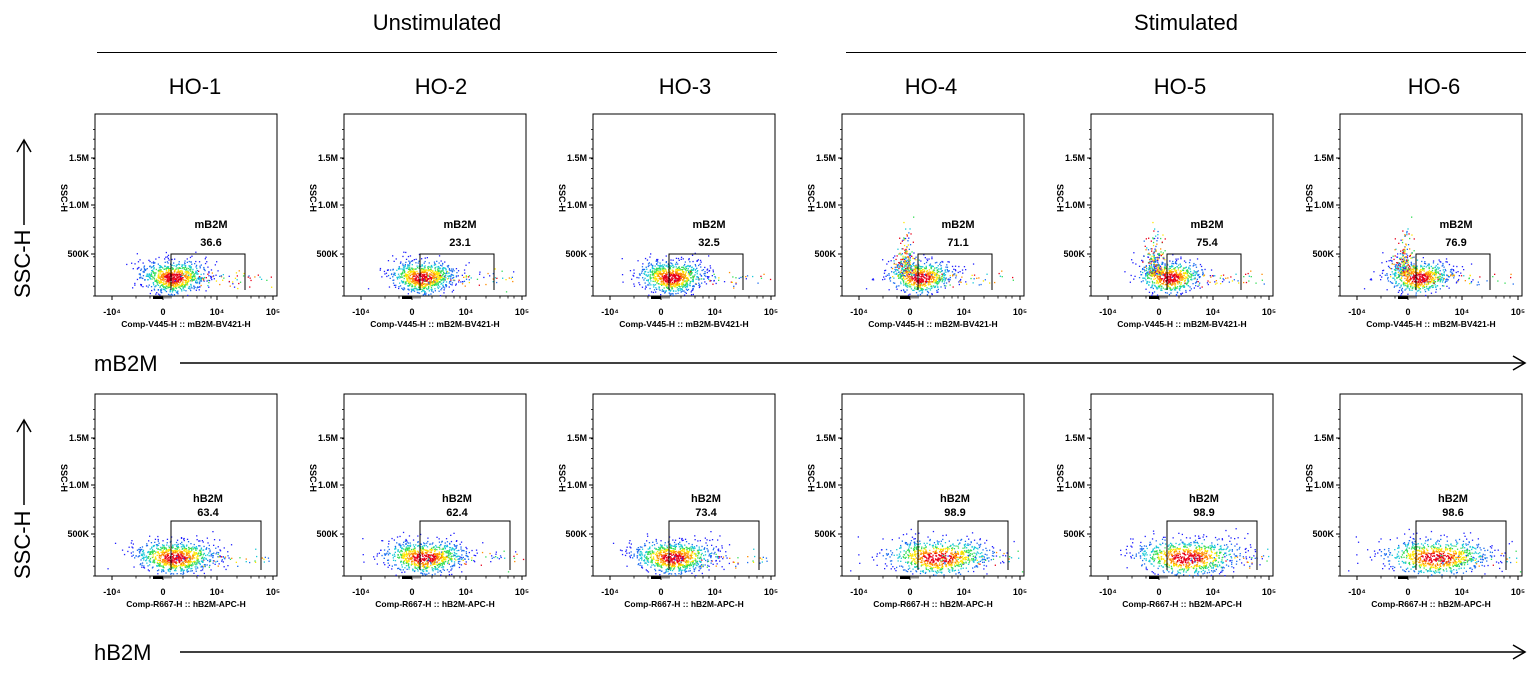 This screenshot has height=681, width=1540. What do you see at coordinates (313, 198) in the screenshot?
I see `y-axis-label: SSC-H` at bounding box center [313, 198].